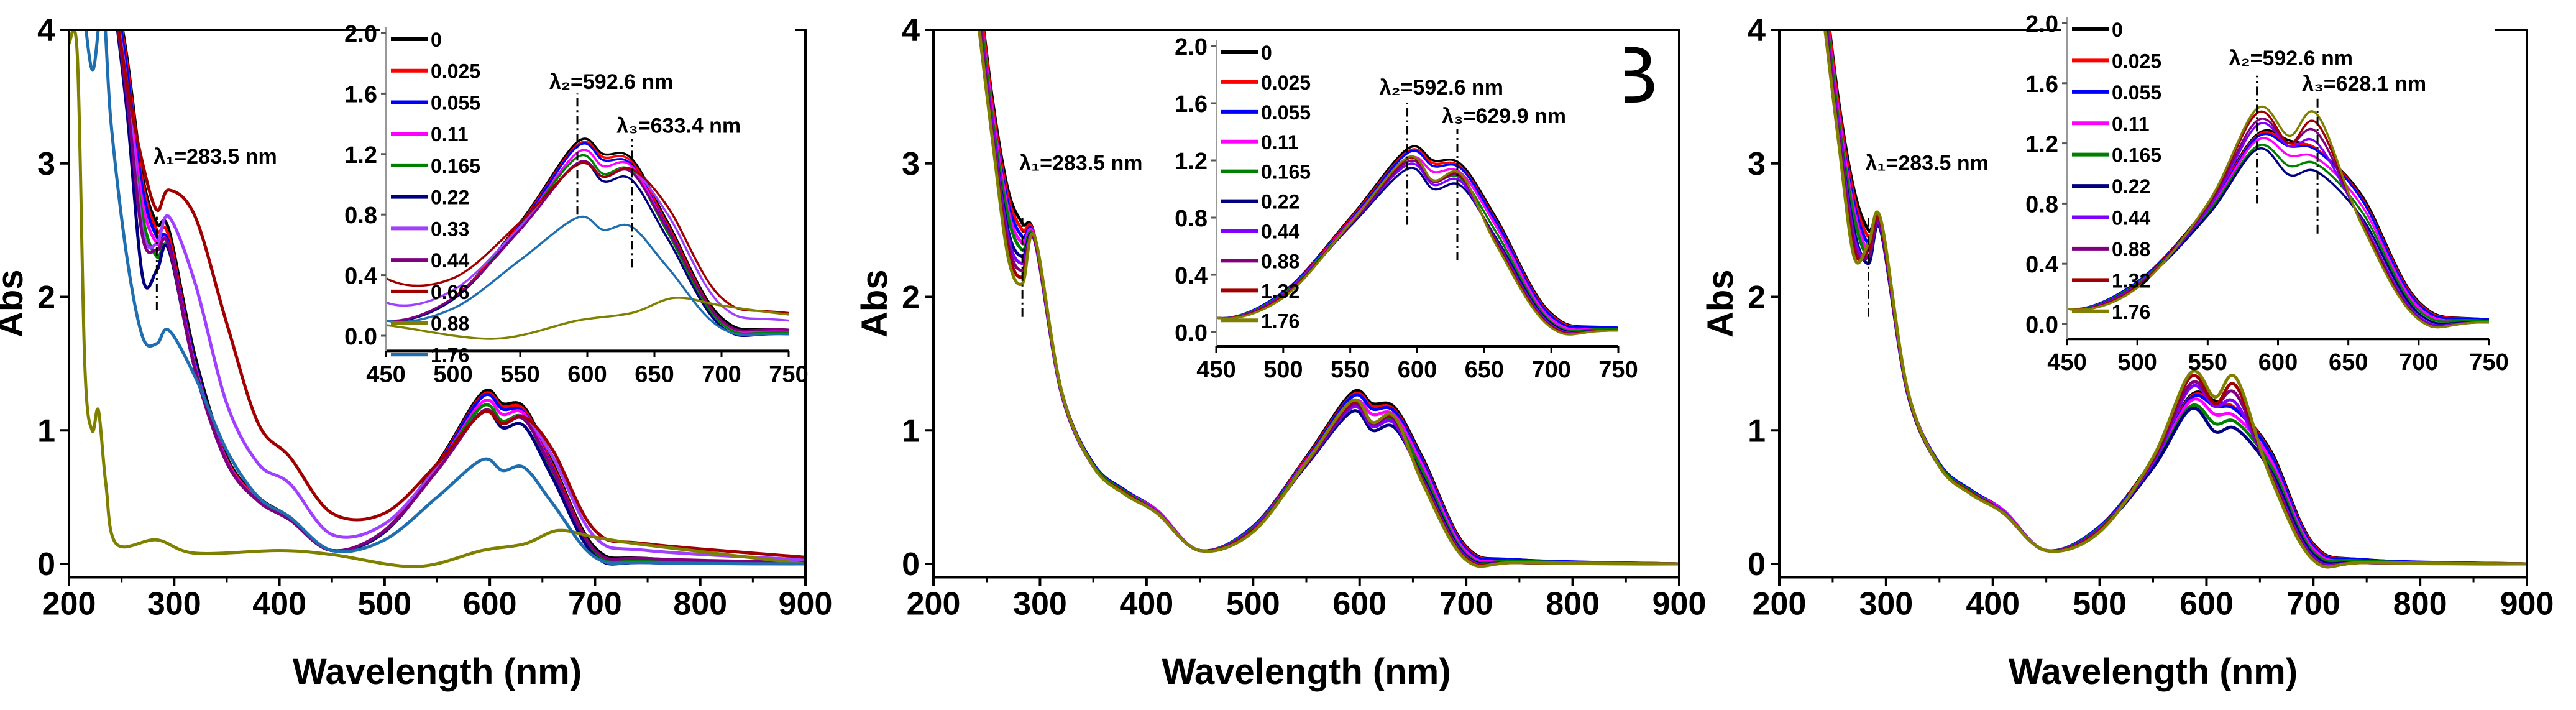 The height and width of the screenshot is (710, 2576). I want to click on inset-y-tick-label: 1.6, so click(360, 95).